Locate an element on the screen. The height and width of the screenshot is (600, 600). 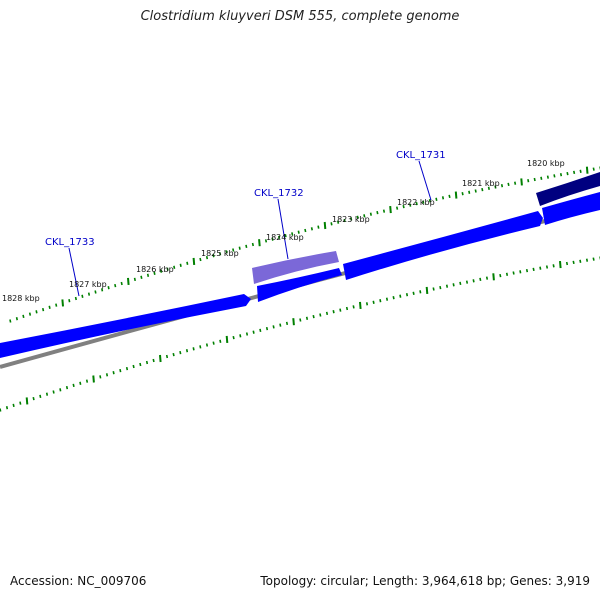
scale-label-1821: 1821 kbp is located at coordinates (481, 183).